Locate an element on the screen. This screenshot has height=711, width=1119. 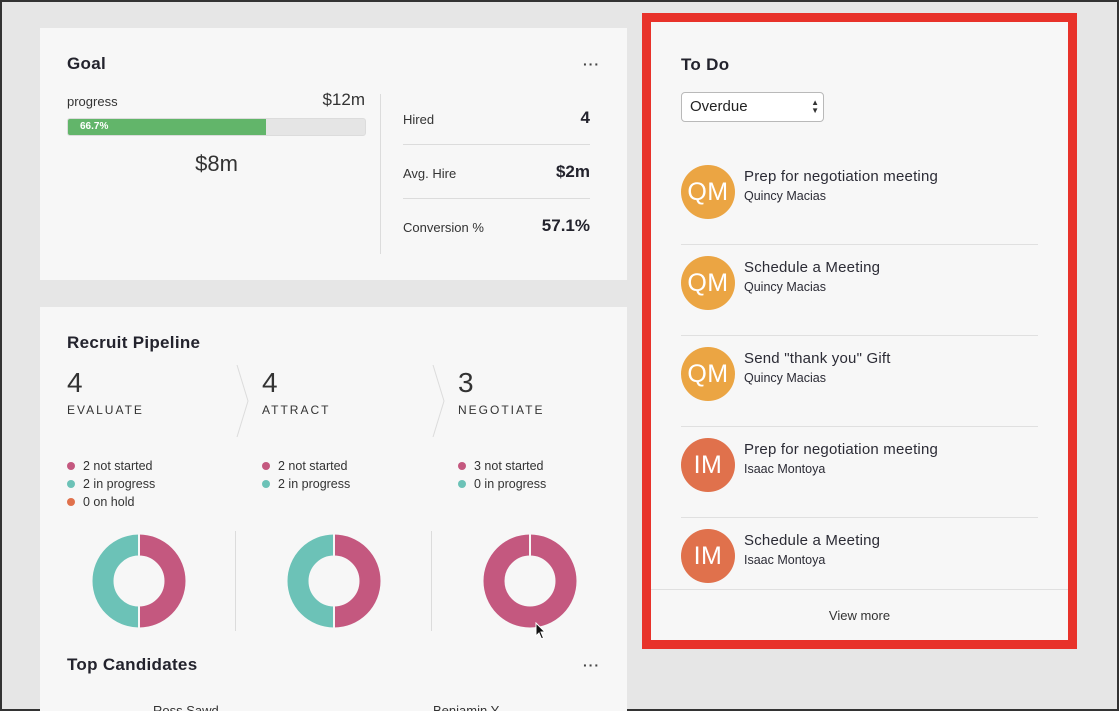
progress-bar-fill: 66.7% is located at coordinates (167, 127).